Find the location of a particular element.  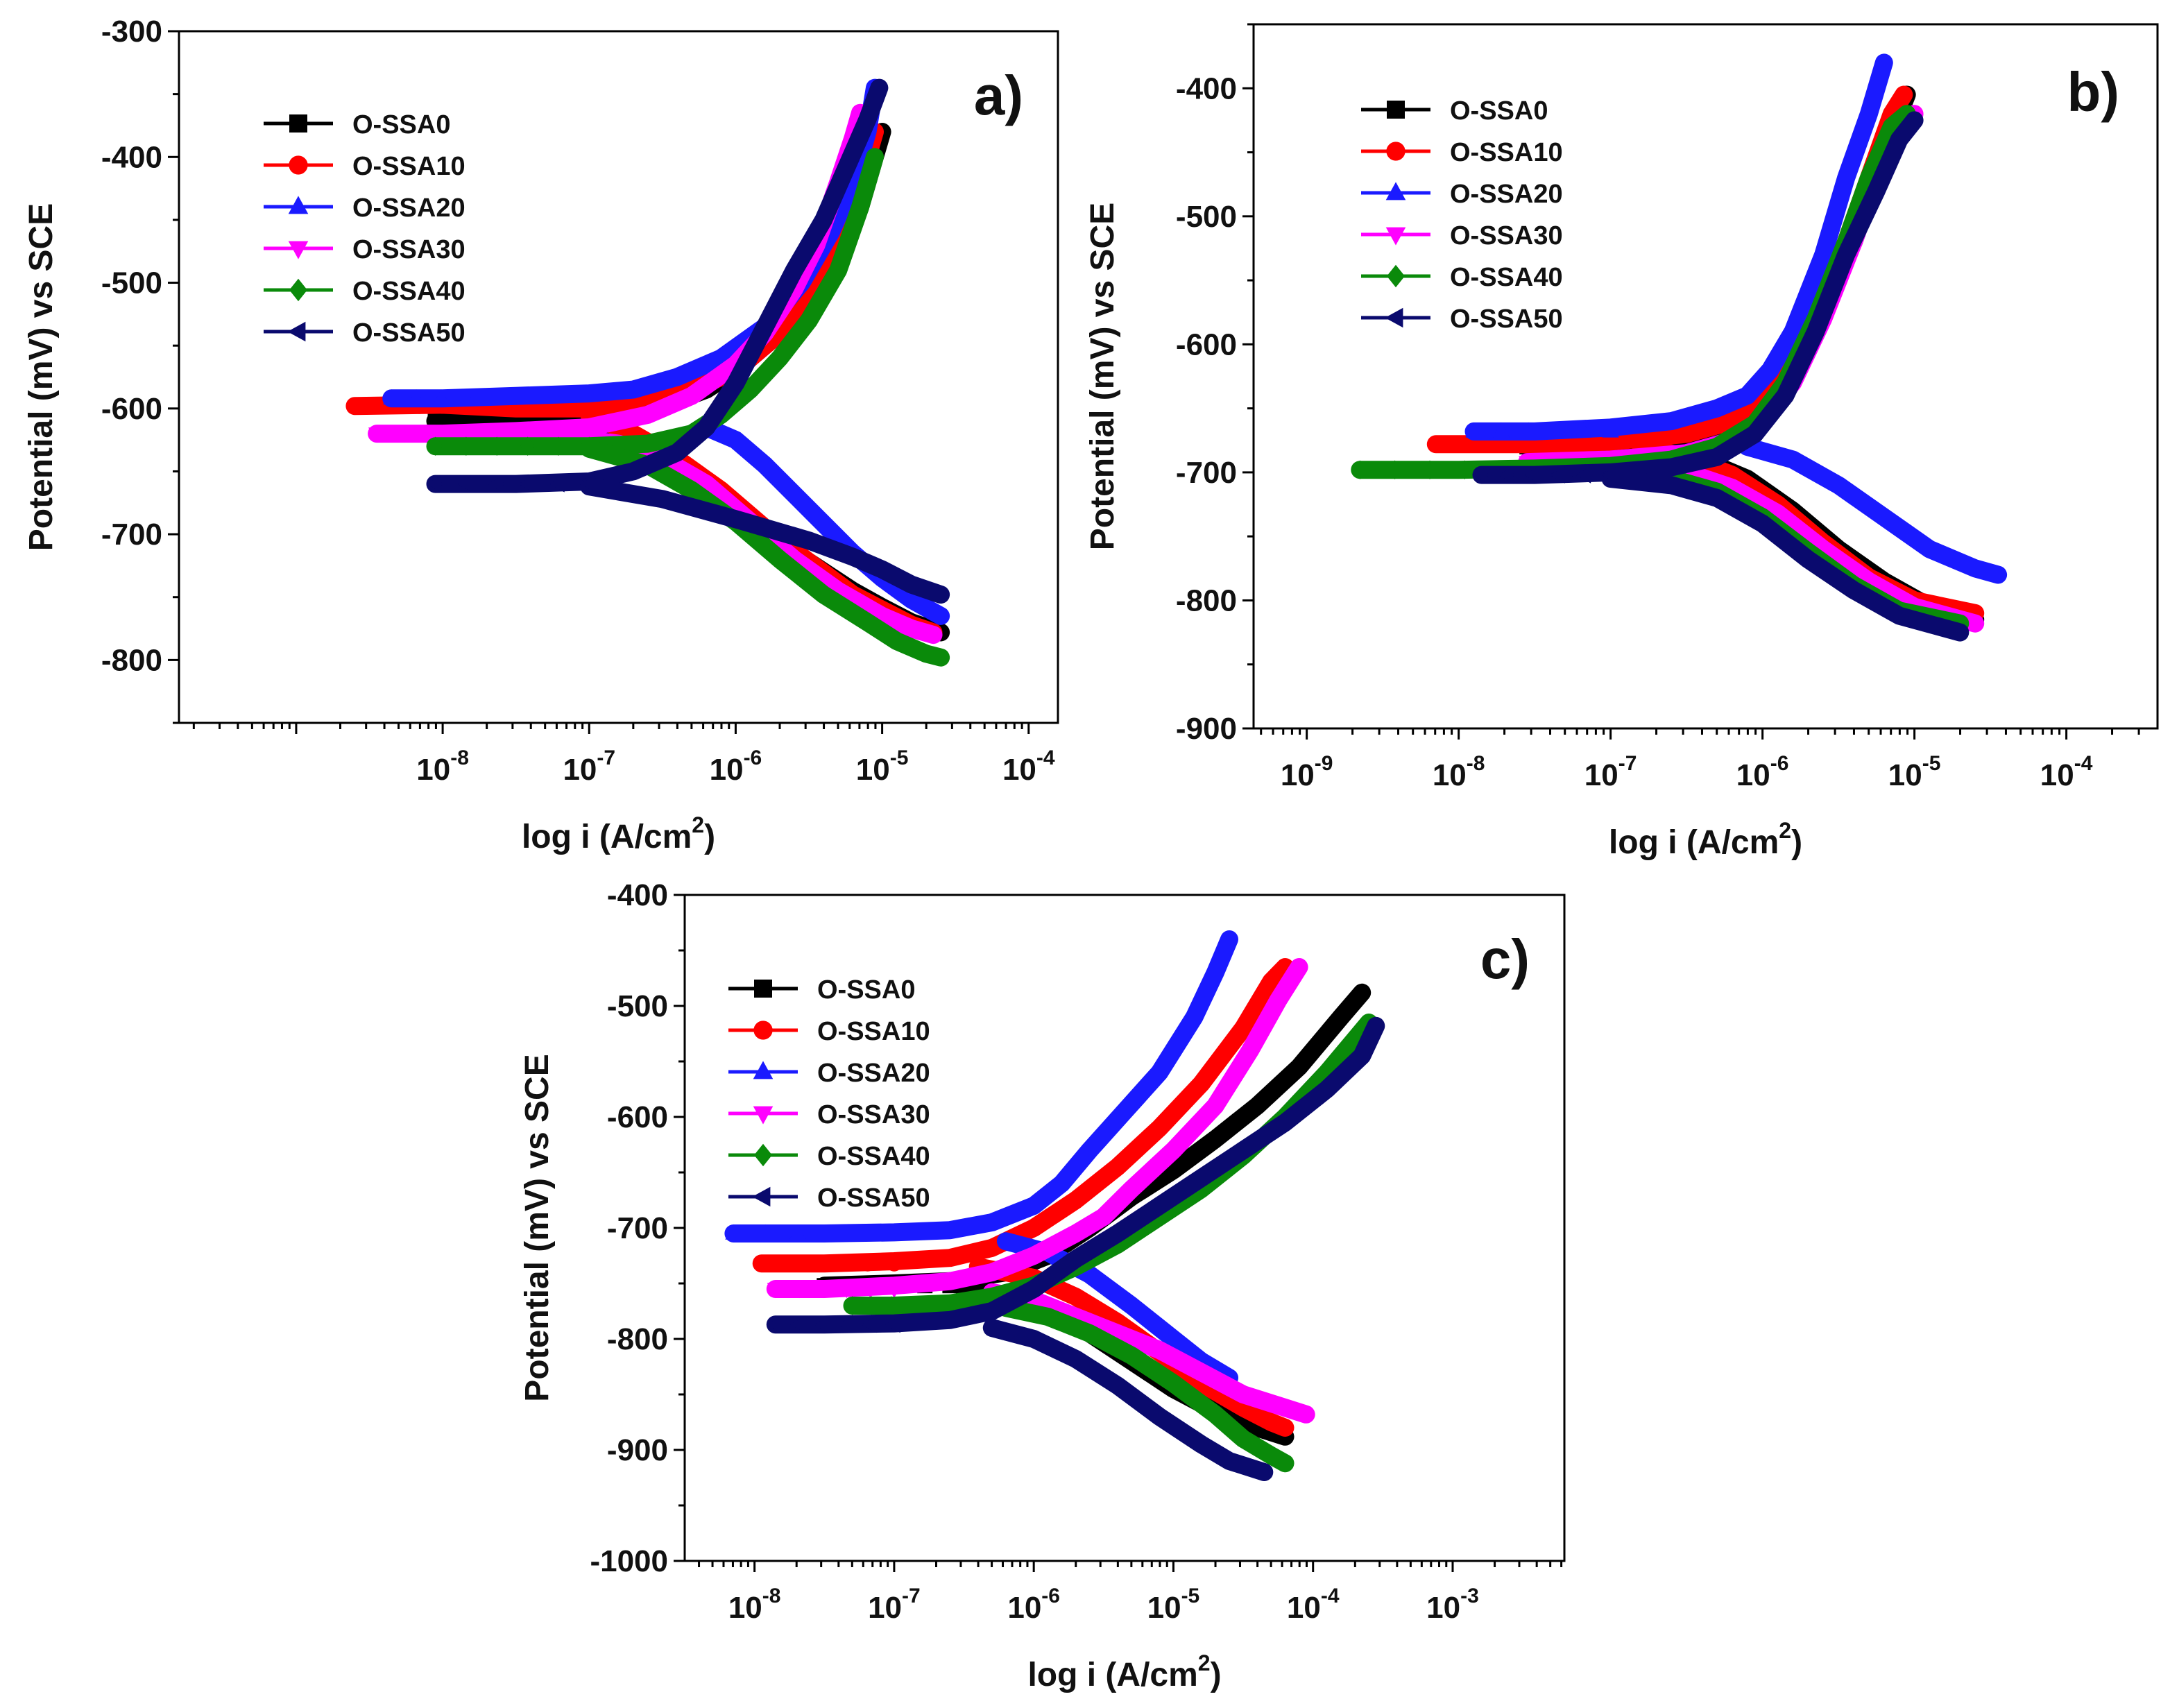

x-tick-label: 10⁻³ is located at coordinates (1453, 1605).